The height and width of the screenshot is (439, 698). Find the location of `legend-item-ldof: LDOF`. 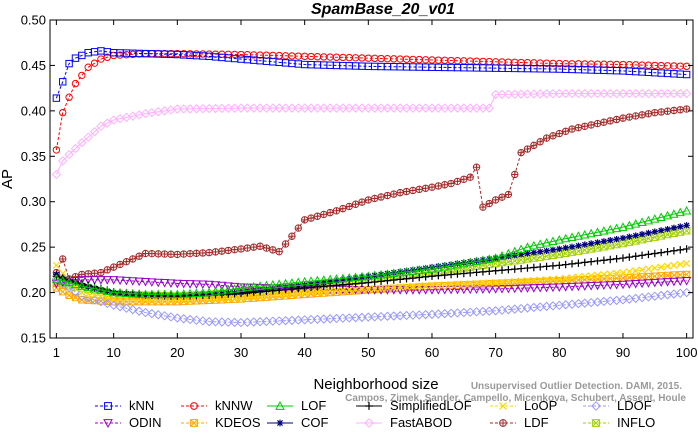

legend-item-ldof: LDOF is located at coordinates (617, 405).